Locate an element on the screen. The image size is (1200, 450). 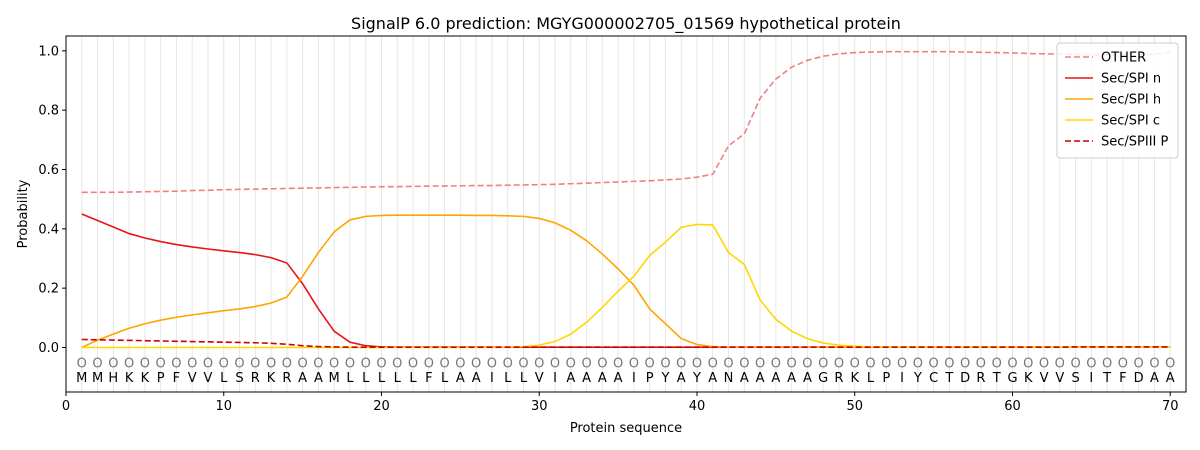
series-line-sec-spiii-p is located at coordinates (626, 343).